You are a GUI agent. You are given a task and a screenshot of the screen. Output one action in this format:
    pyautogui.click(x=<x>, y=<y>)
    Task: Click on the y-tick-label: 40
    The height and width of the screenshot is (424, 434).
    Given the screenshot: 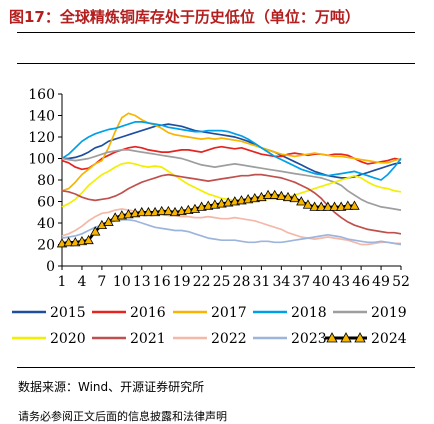 What is the action you would take?
    pyautogui.click(x=46, y=224)
    